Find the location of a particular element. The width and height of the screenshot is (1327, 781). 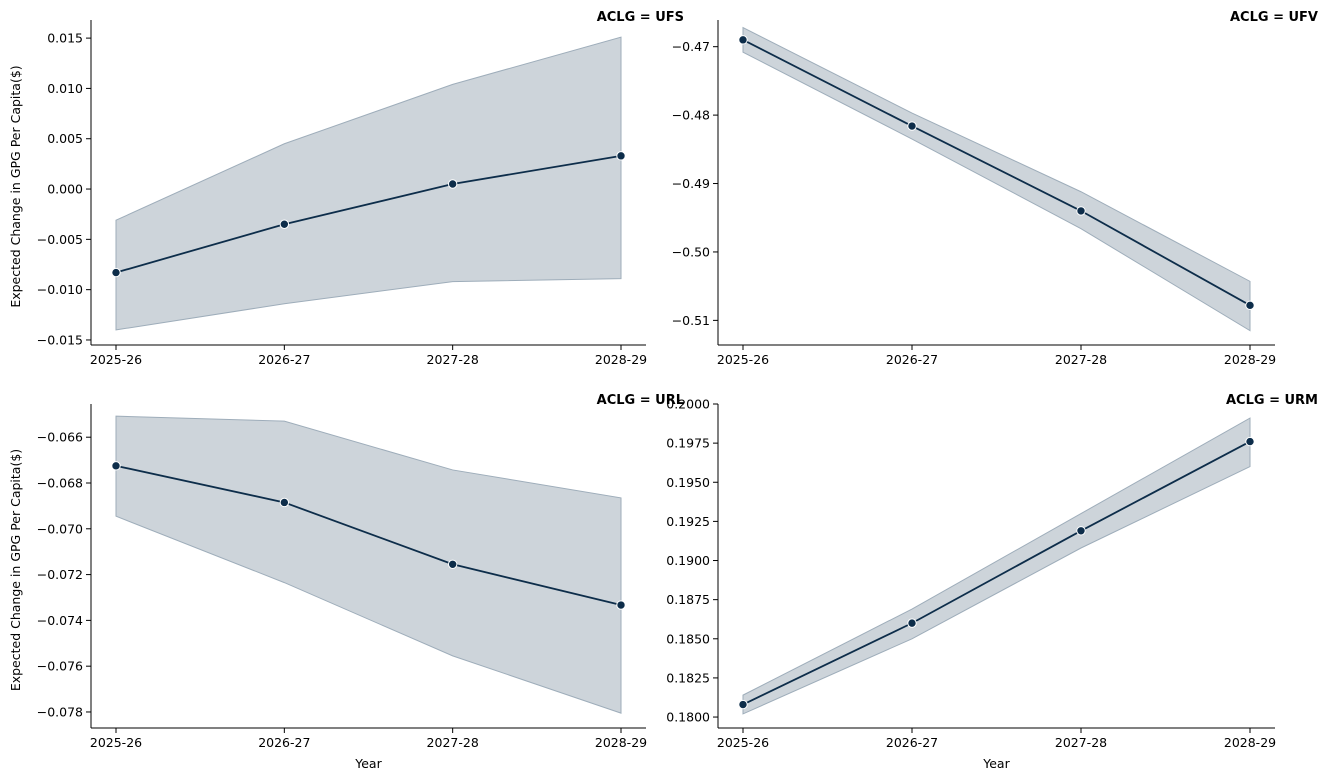

y-tick-label: 0.1825 is located at coordinates (688, 677).